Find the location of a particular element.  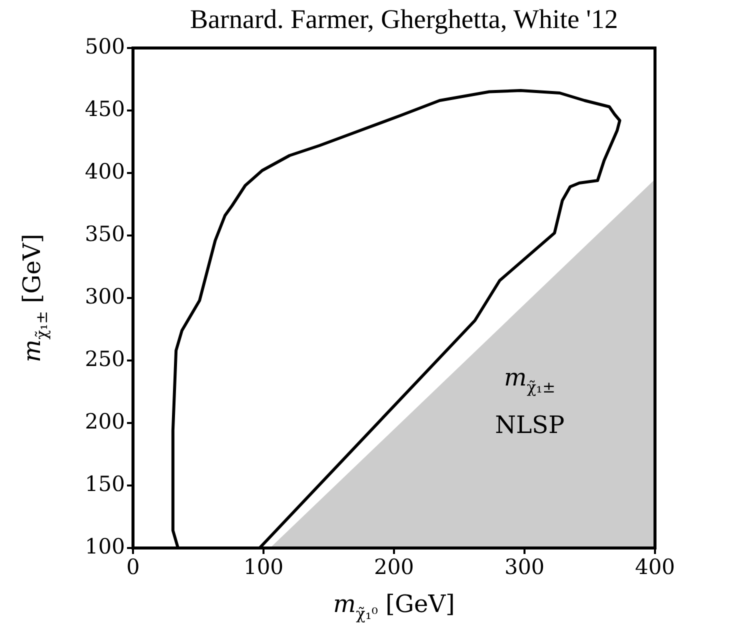

y-axis-title: mχ̃₁± [GeV] is located at coordinates (35, 298).